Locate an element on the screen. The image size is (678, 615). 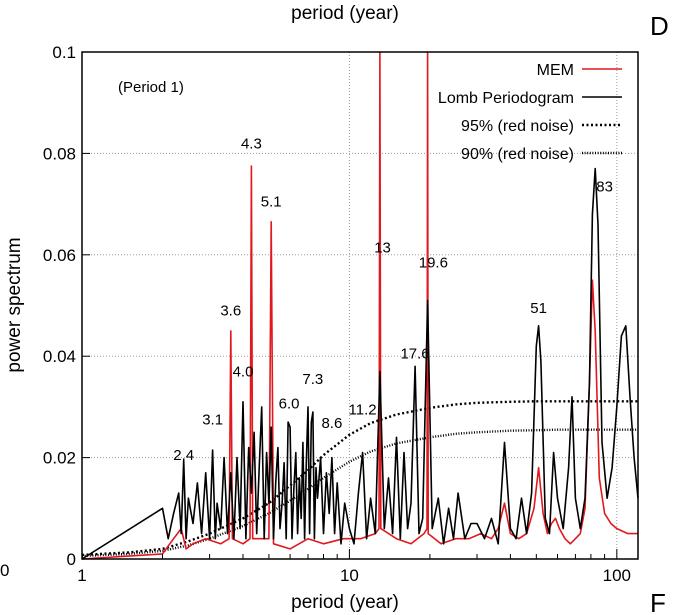
y-tick-label: 0.08 is located at coordinates (59, 153).